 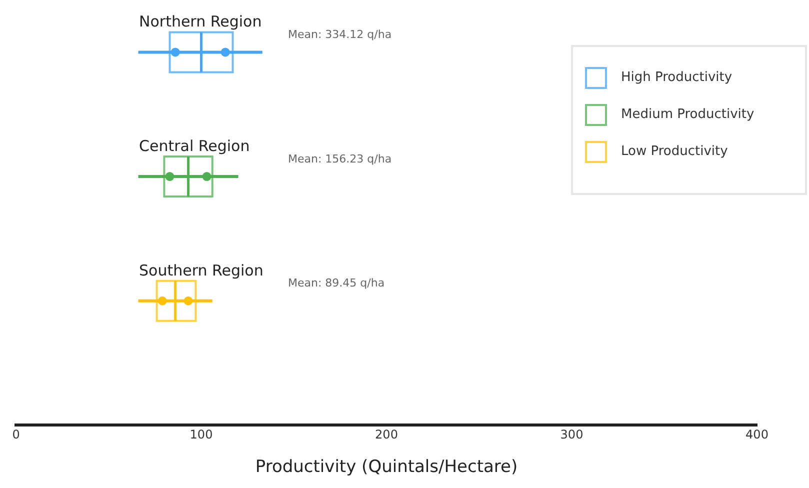 What do you see at coordinates (676, 77) in the screenshot?
I see `legend-label: High Productivity` at bounding box center [676, 77].